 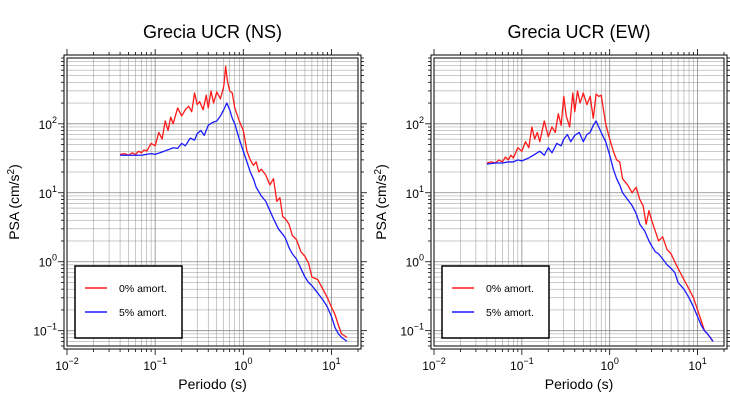 I want to click on chart-1-ytick-label: 10⁰, so click(x=415, y=261).